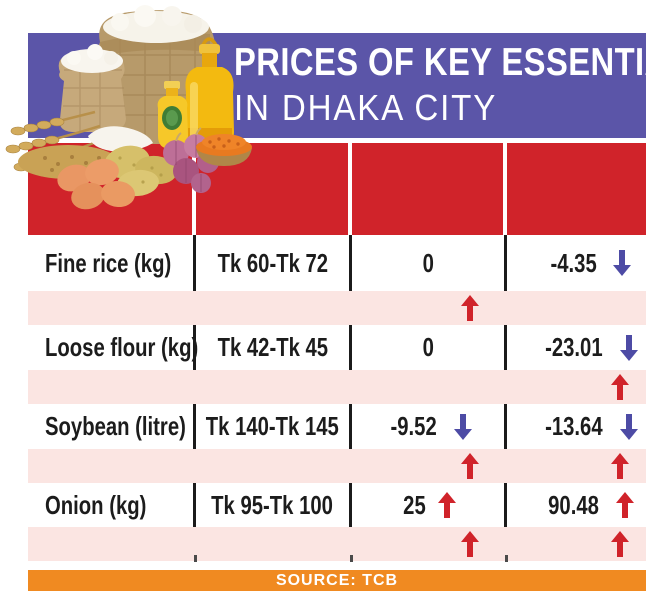 The width and height of the screenshot is (654, 597). I want to click on item-cell: Onion (kg), so click(112, 505).